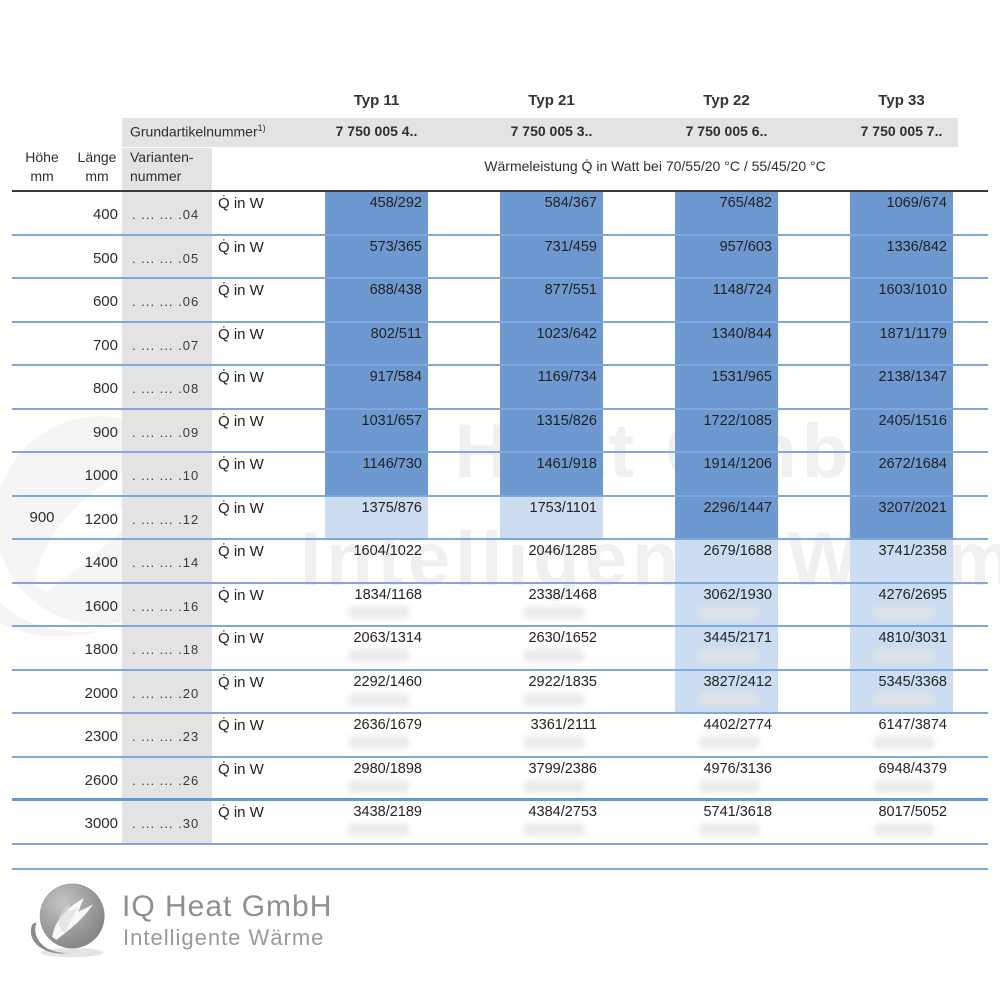  Describe the element at coordinates (198, 131) in the screenshot. I see `grundartikelnummer-label: Grundartikelnummer1)` at that location.